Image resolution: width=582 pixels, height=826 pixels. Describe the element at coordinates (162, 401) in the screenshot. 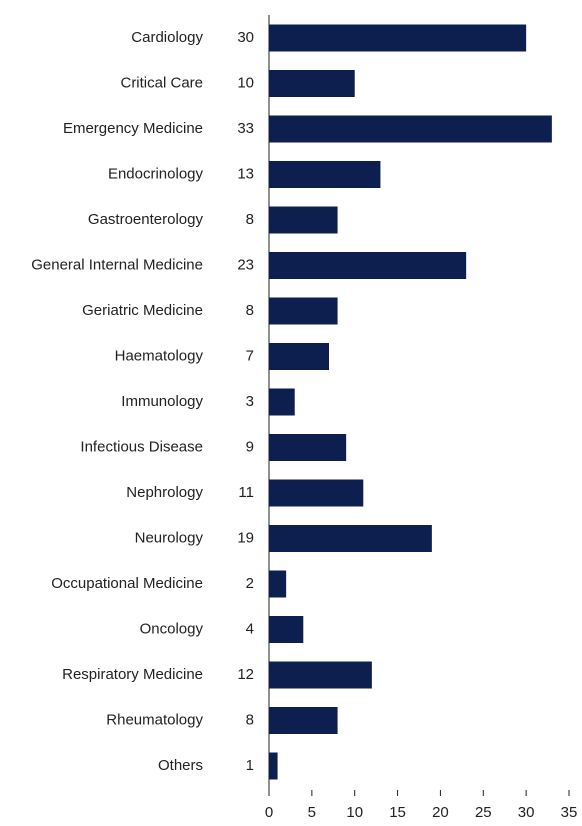

I see `category-label: Immunology` at that location.